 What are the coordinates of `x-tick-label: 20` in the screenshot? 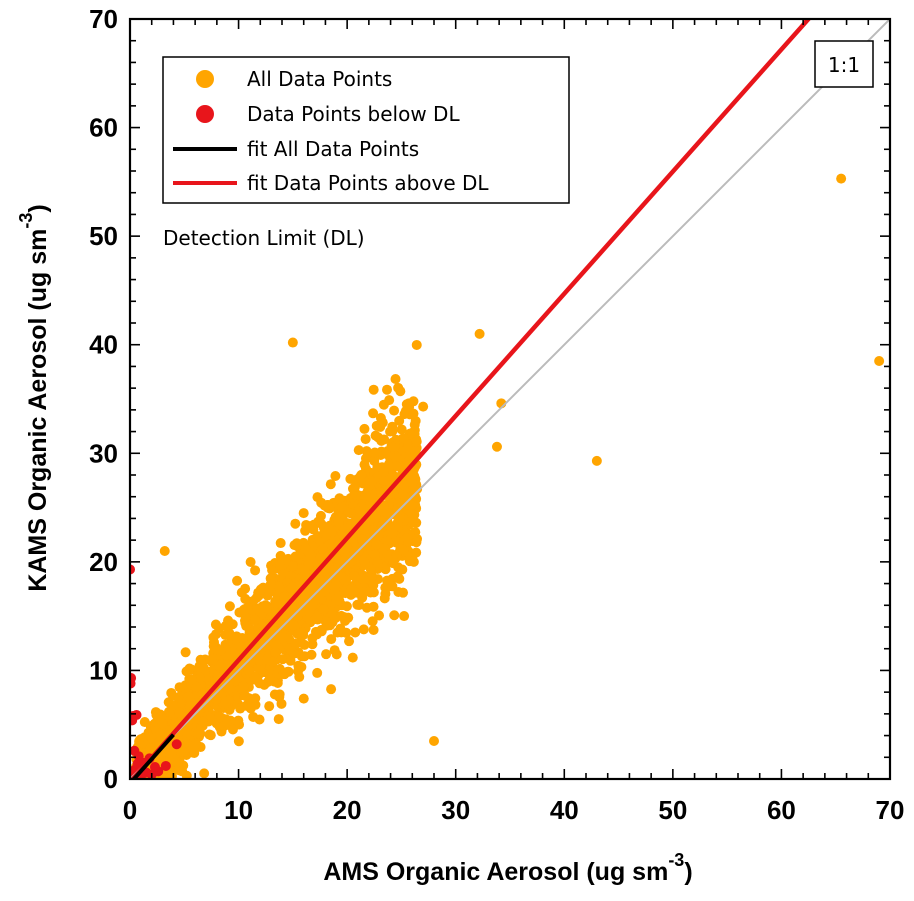 It's located at (347, 810).